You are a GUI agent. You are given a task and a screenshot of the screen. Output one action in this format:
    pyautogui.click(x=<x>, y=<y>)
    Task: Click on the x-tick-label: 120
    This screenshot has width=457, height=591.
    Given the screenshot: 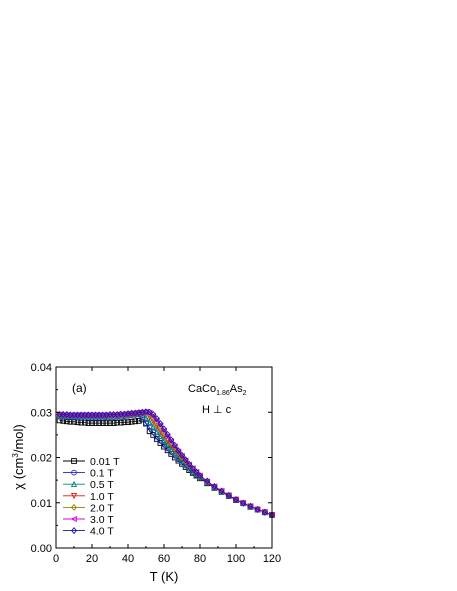 What is the action you would take?
    pyautogui.click(x=272, y=559)
    